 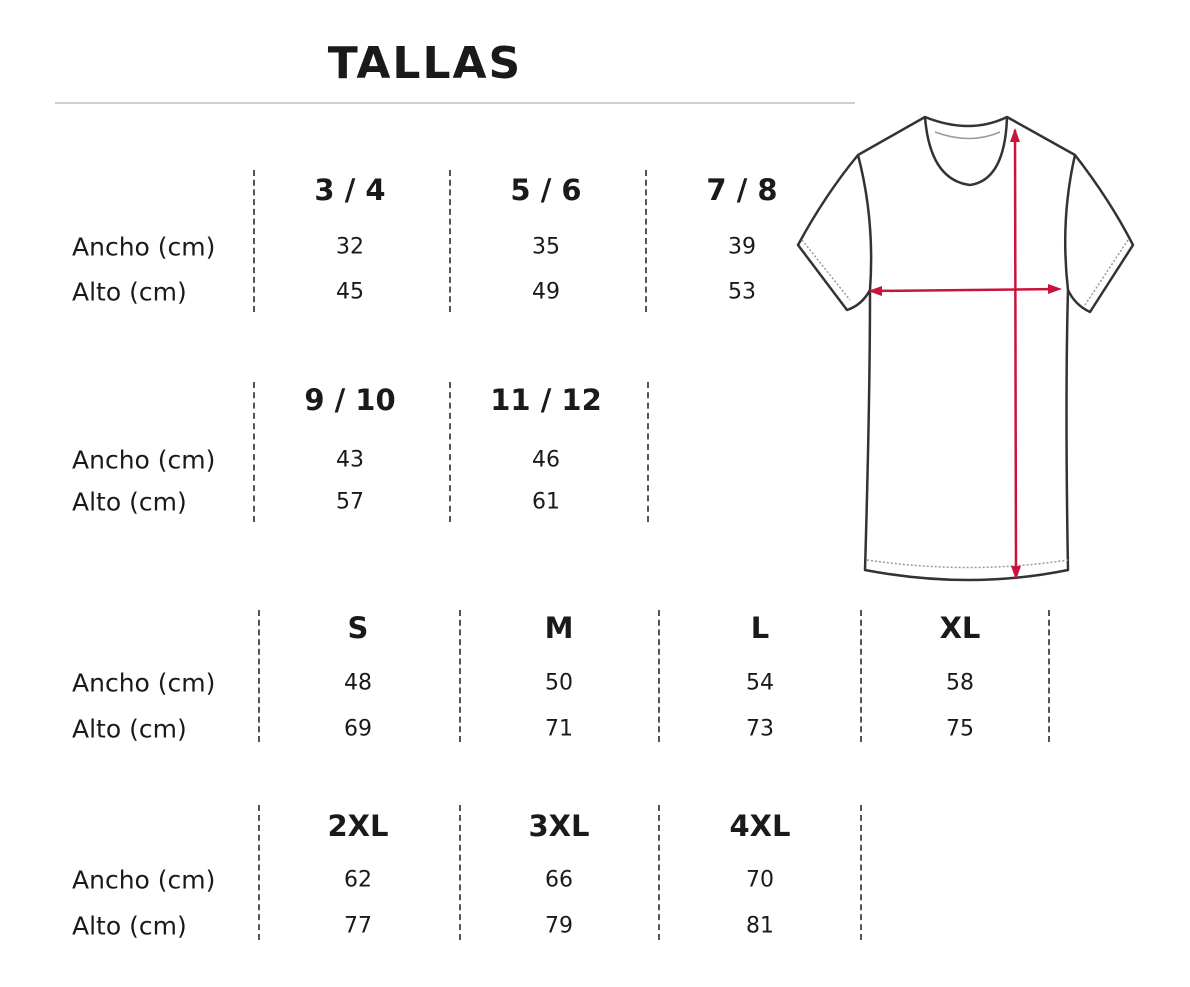 I want to click on width-value: 48, so click(x=358, y=683).